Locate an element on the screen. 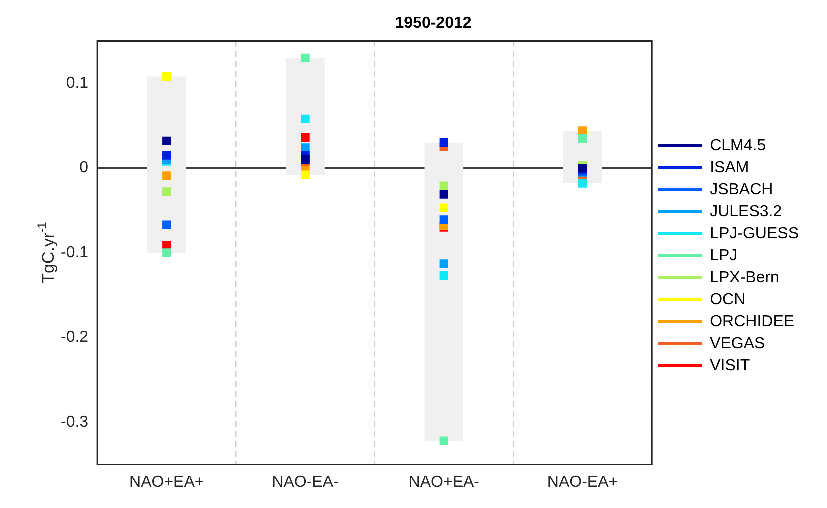 This screenshot has width=827, height=508. x-tick-label: NAO+EA- is located at coordinates (444, 482).